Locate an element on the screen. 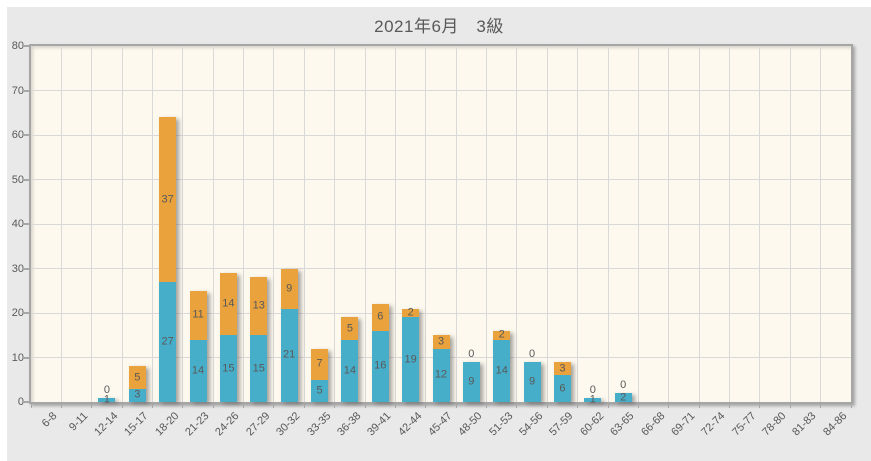  y-axis-label: 60 is located at coordinates (17, 135).